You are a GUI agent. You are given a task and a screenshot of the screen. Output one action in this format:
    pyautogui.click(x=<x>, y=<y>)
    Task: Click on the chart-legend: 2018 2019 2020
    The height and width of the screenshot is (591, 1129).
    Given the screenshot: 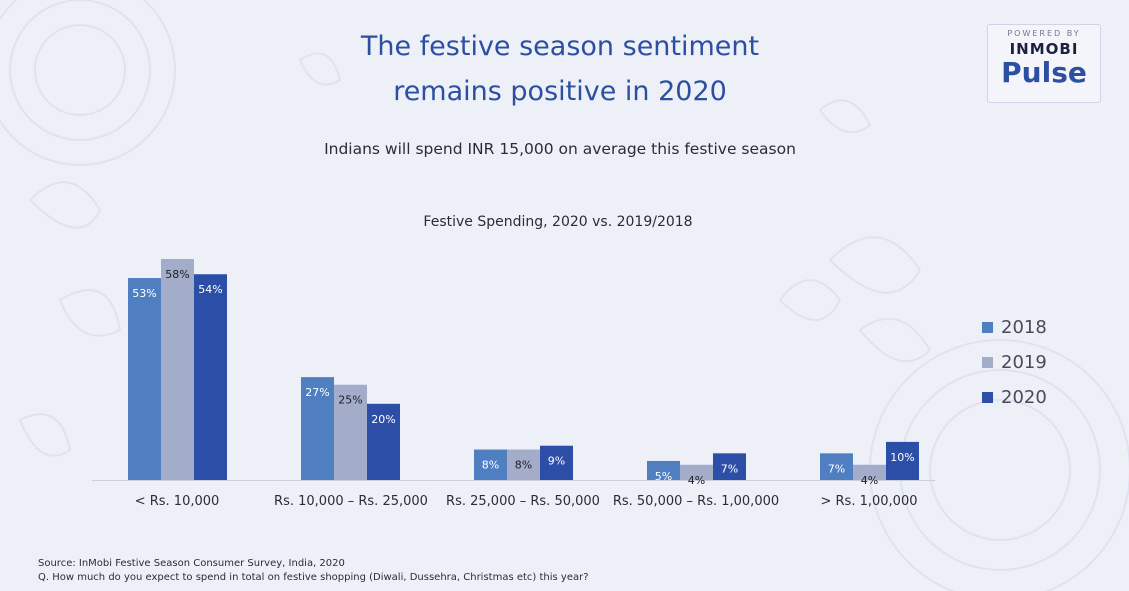 What is the action you would take?
    pyautogui.click(x=1014, y=362)
    